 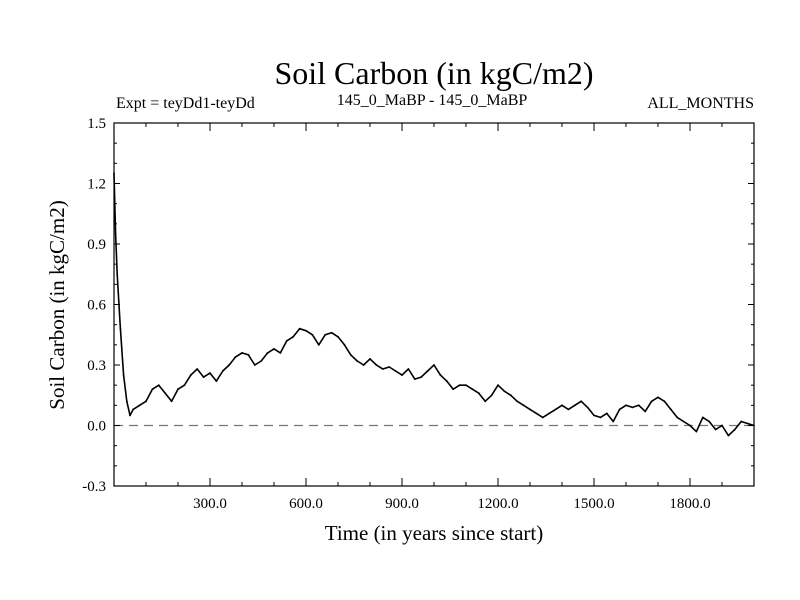 What do you see at coordinates (497, 504) in the screenshot?
I see `x-tick-label: 1200.0` at bounding box center [497, 504].